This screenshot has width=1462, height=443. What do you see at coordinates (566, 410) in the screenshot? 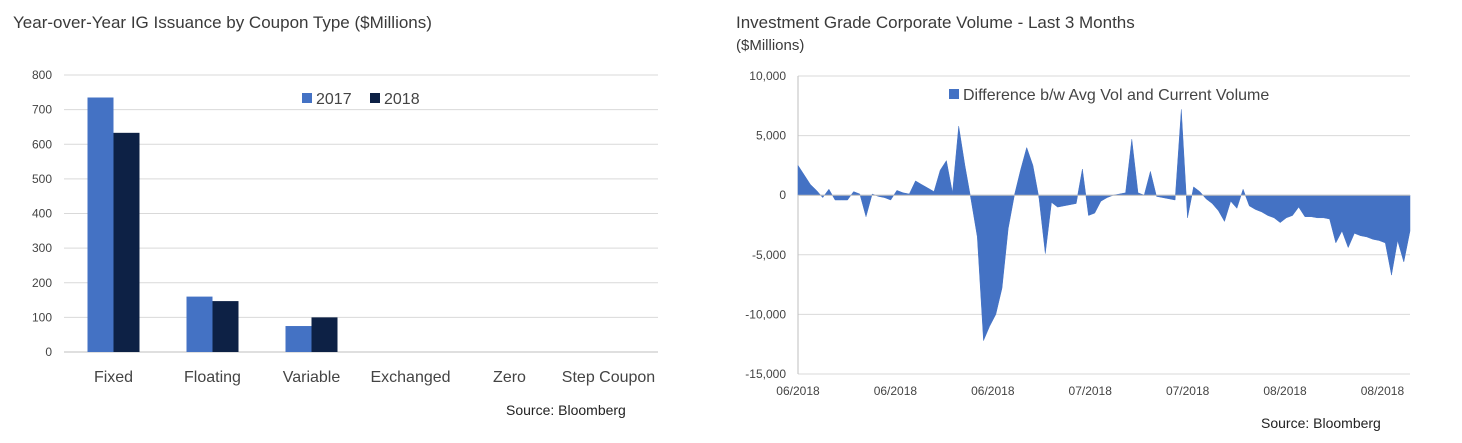
I see `coupon-chart-source: Source: Bloomberg` at bounding box center [566, 410].